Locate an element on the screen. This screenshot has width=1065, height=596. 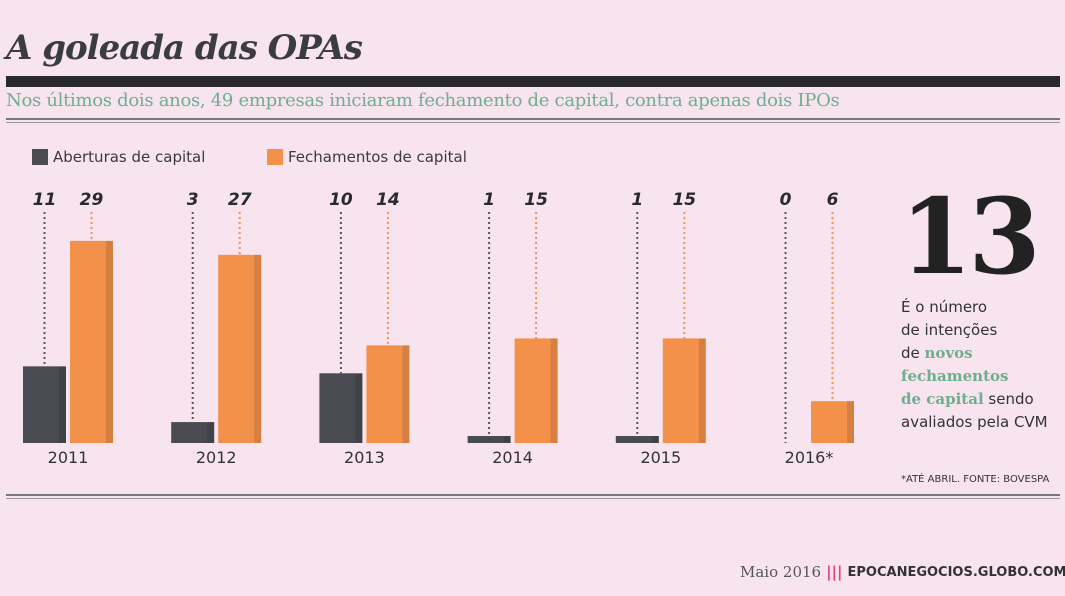
x-tick-label: 2015 is located at coordinates (660, 457).